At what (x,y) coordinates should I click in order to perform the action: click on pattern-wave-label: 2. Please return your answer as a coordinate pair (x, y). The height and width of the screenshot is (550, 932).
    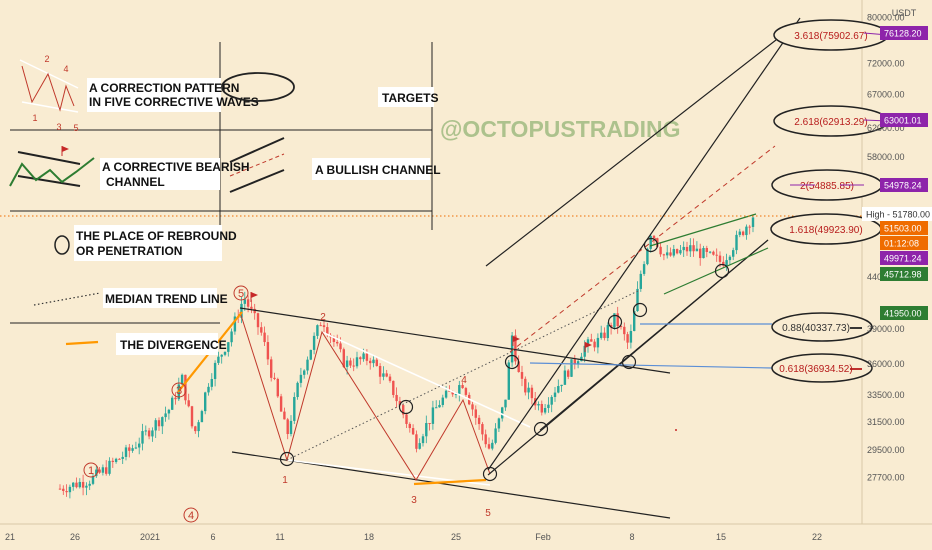
    Looking at the image, I should click on (46, 59).